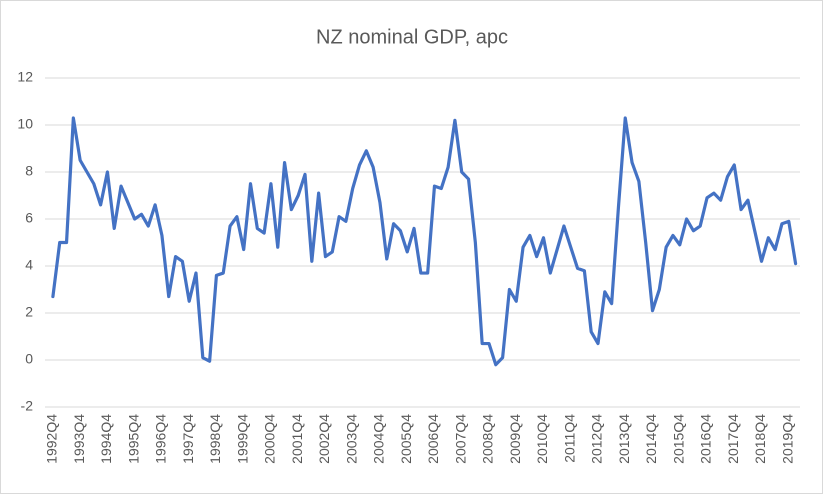 The height and width of the screenshot is (494, 823). Describe the element at coordinates (324, 439) in the screenshot. I see `x-tick-label: 2002Q4` at that location.